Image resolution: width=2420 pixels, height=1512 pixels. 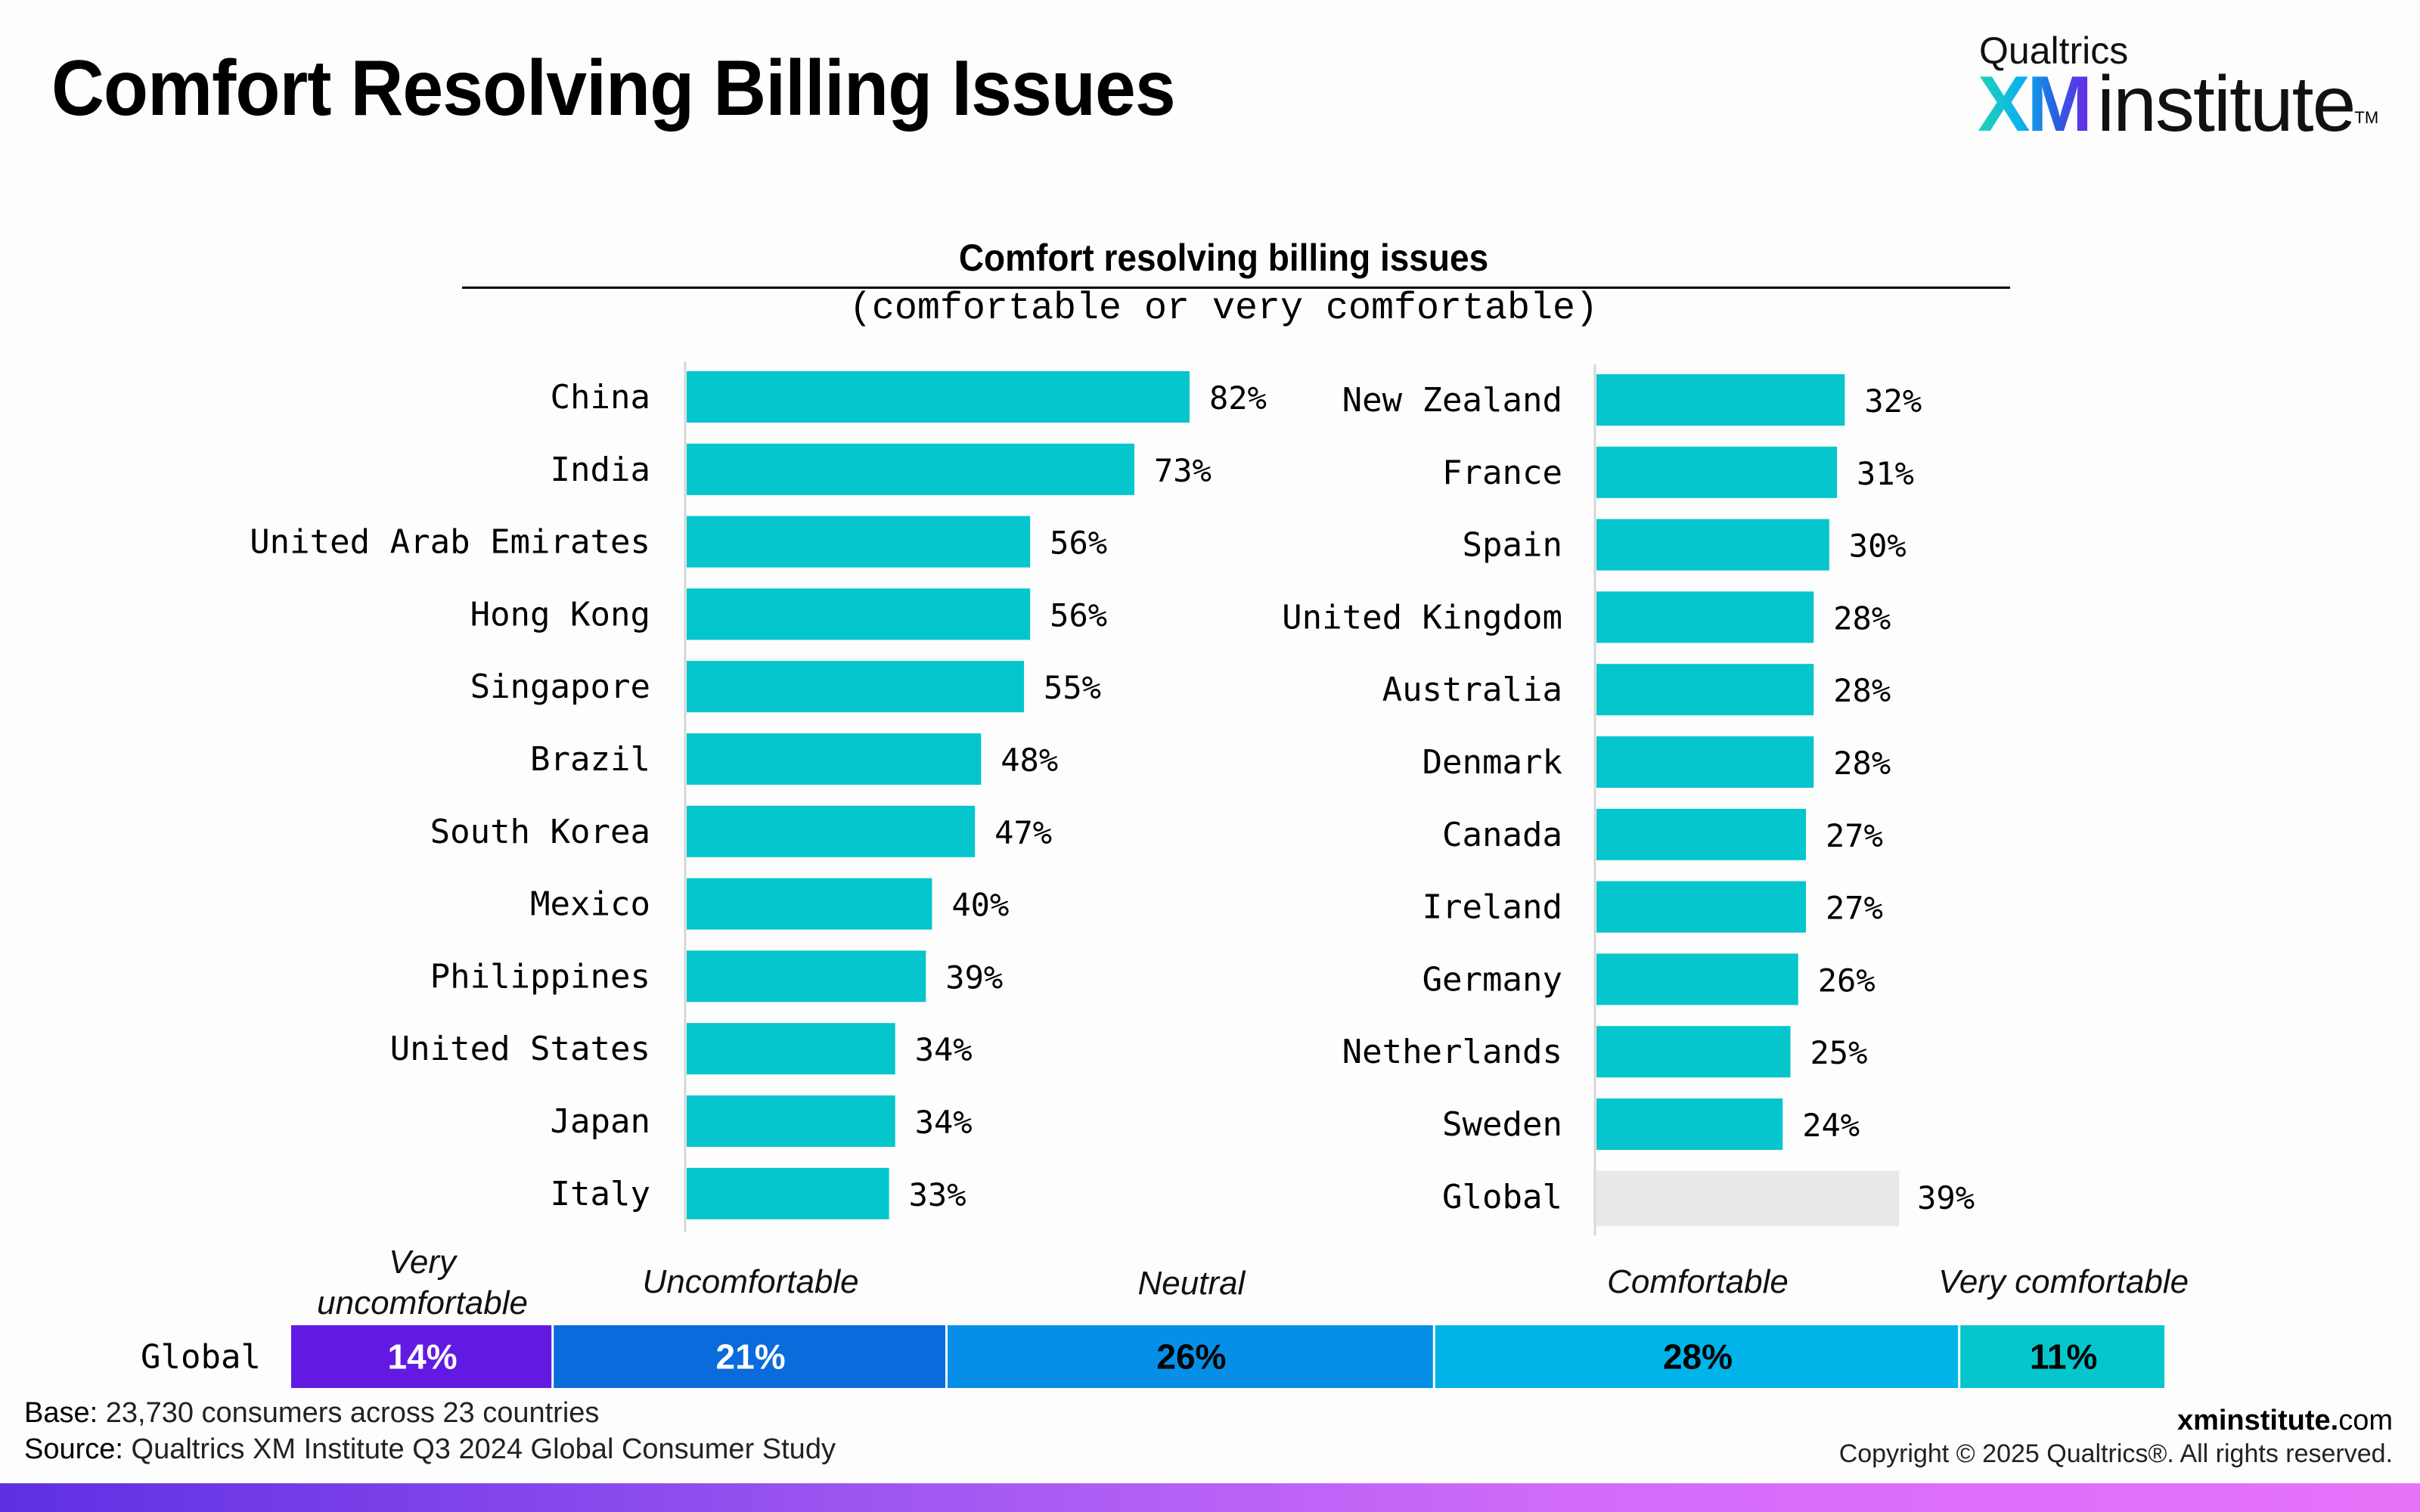 What do you see at coordinates (73, 1449) in the screenshot?
I see `source-label: Source:` at bounding box center [73, 1449].